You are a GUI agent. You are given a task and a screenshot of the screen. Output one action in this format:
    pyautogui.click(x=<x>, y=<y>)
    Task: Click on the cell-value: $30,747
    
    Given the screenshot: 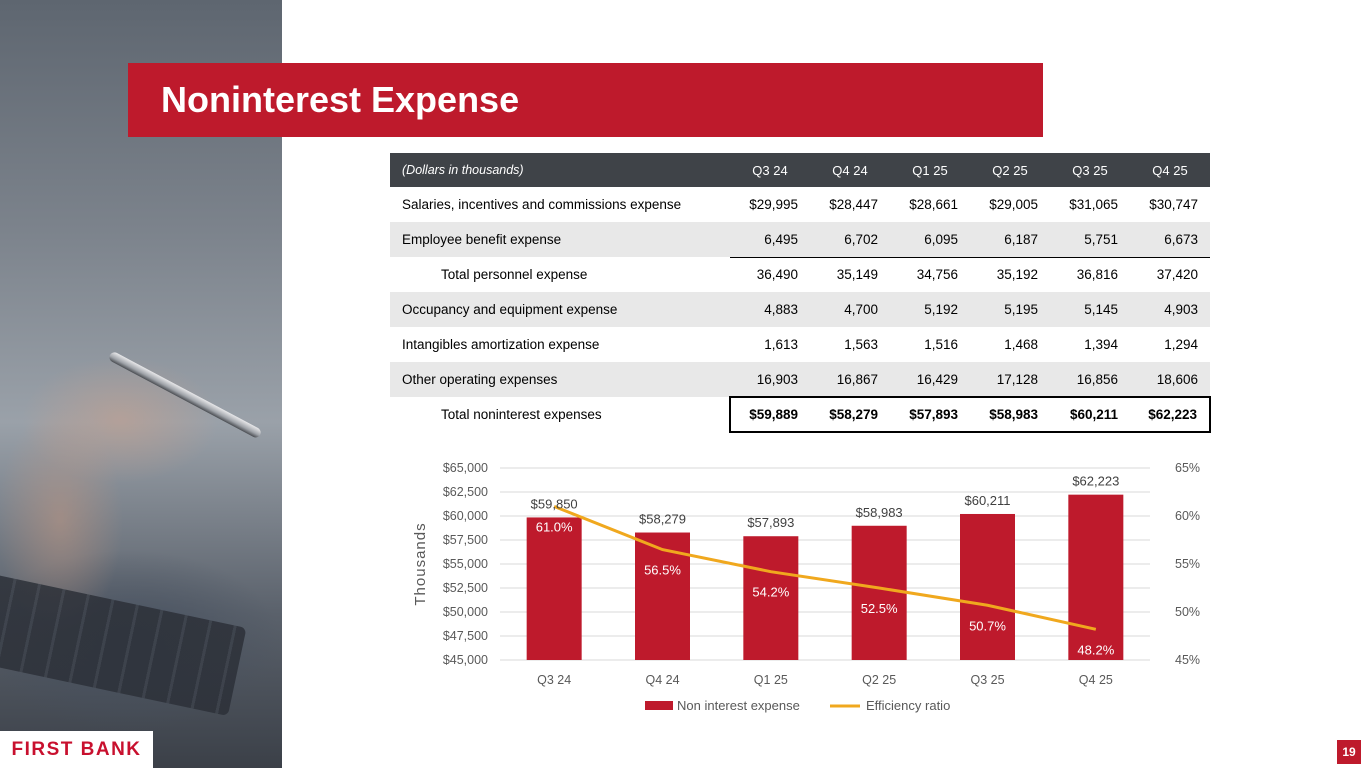 What is the action you would take?
    pyautogui.click(x=1173, y=204)
    